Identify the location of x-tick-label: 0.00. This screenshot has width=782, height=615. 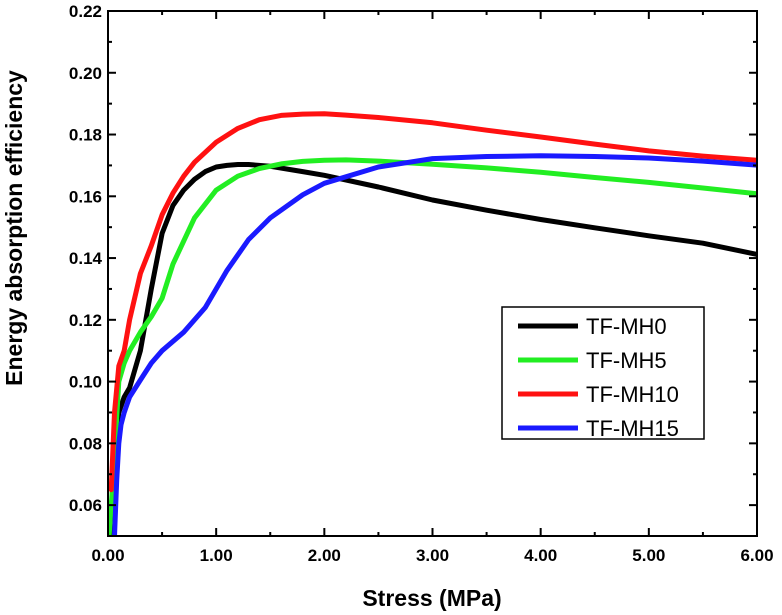
(107, 555).